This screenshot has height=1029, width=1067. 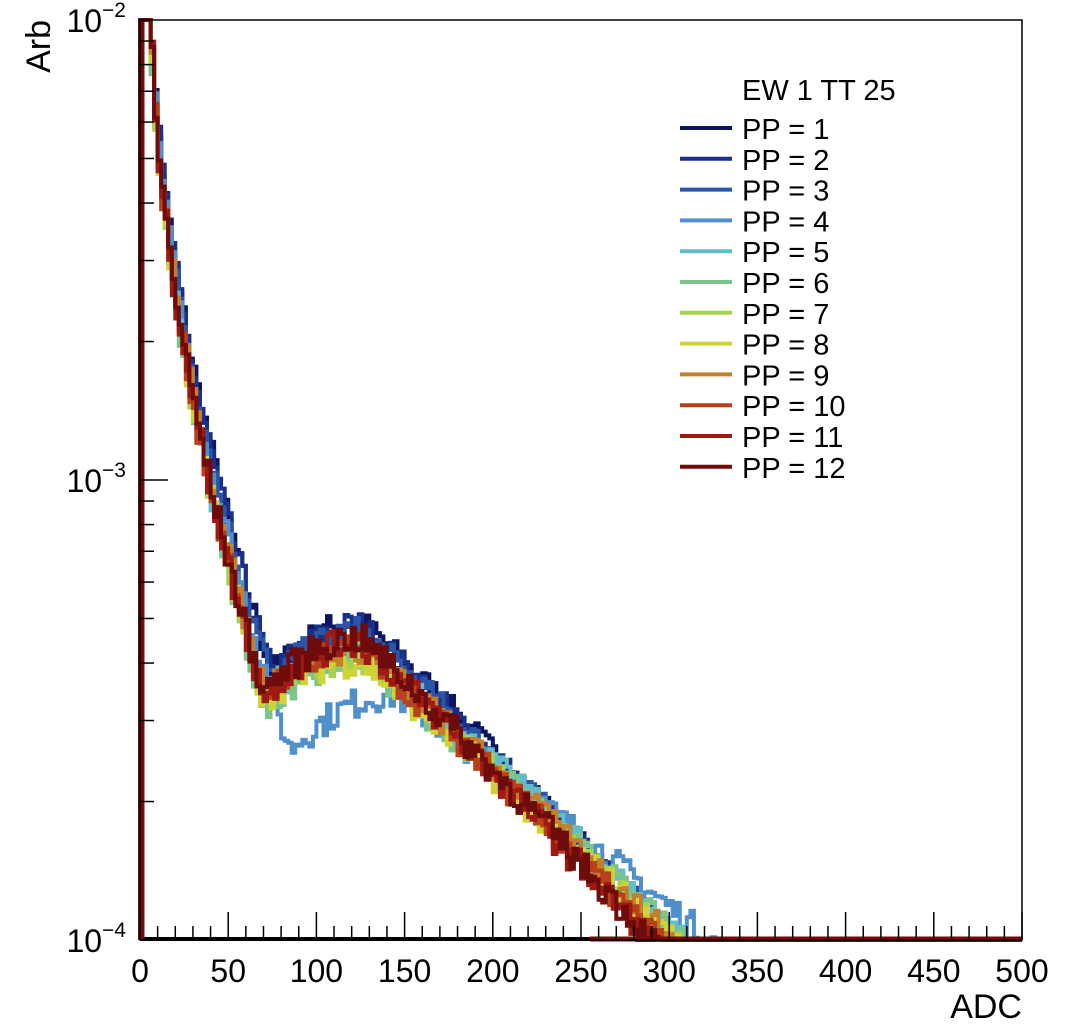 I want to click on y-tick-label: 10⁻³, so click(x=96, y=479).